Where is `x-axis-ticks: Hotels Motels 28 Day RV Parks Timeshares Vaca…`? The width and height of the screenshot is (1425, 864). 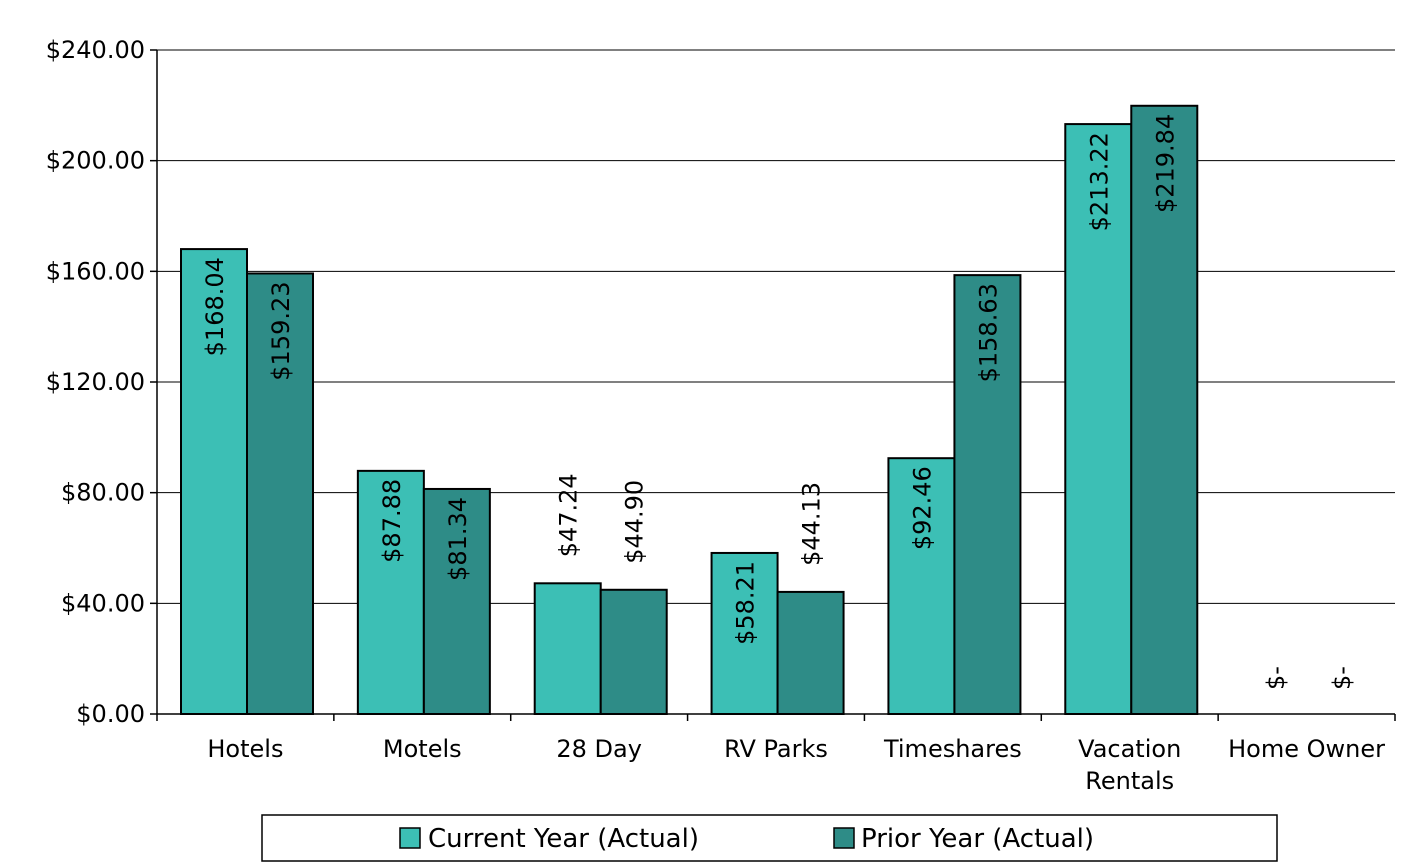
x-axis-ticks: Hotels Motels 28 Day RV Parks Timeshares Vaca… is located at coordinates (776, 754).